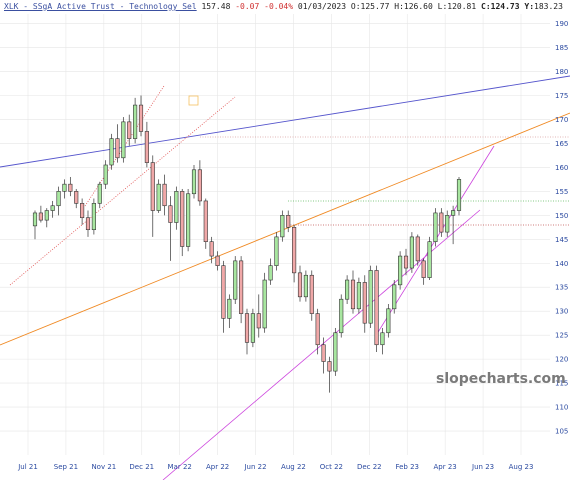 The height and width of the screenshot is (480, 570). I want to click on ticker-label: XLK - SSgA Active Trust - Technology Sel, so click(100, 6).